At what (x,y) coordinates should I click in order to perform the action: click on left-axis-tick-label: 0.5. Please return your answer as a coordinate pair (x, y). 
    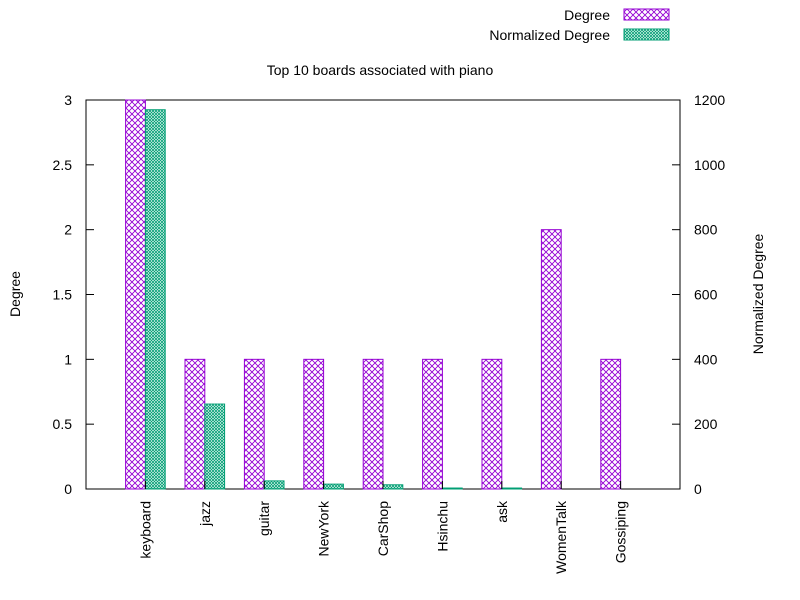
    Looking at the image, I should click on (63, 424).